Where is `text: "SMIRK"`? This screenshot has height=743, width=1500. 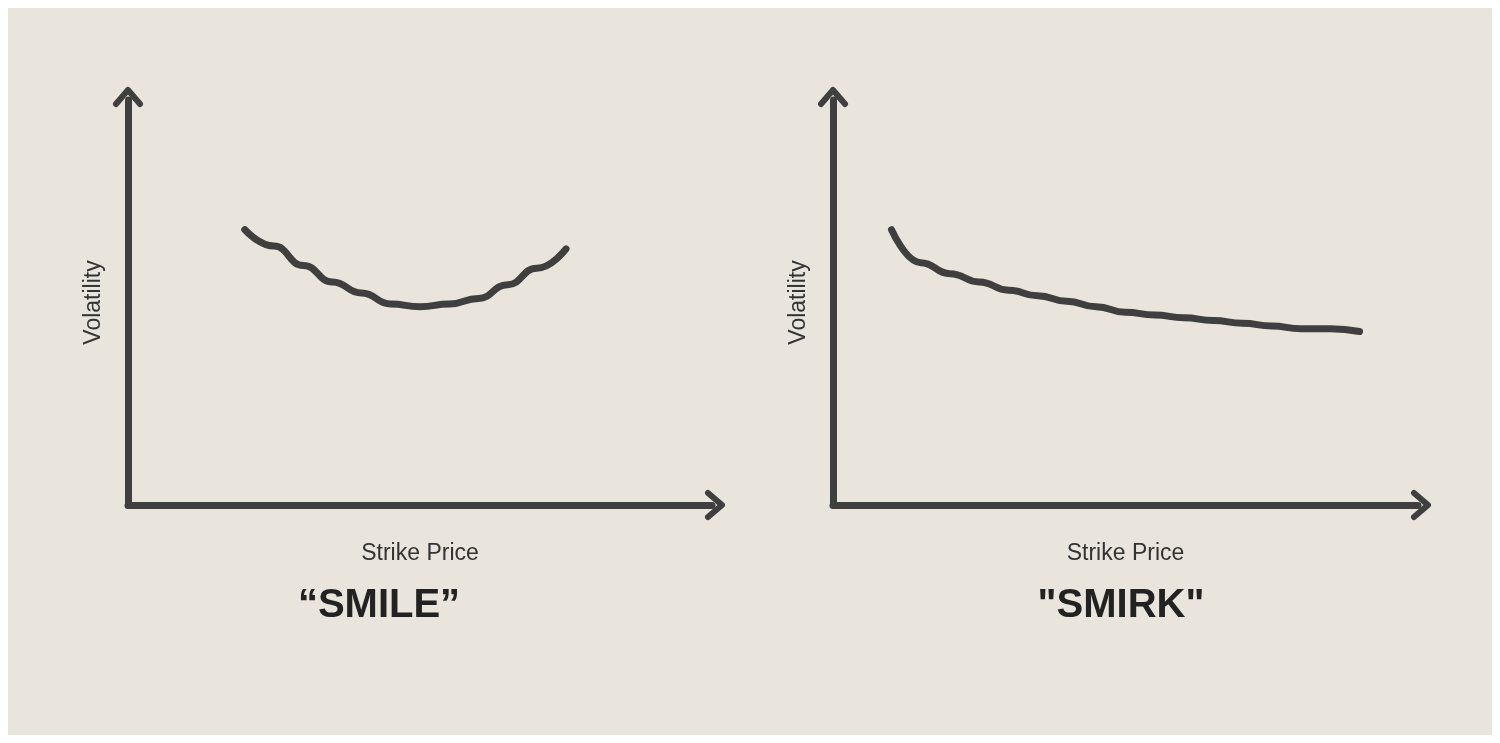 text: "SMIRK" is located at coordinates (1121, 603).